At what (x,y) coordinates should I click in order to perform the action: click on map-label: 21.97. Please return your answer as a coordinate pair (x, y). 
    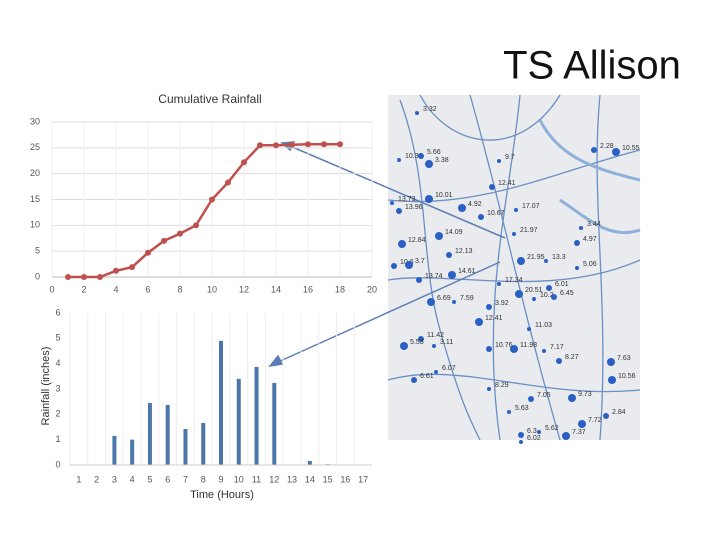
    Looking at the image, I should click on (529, 230).